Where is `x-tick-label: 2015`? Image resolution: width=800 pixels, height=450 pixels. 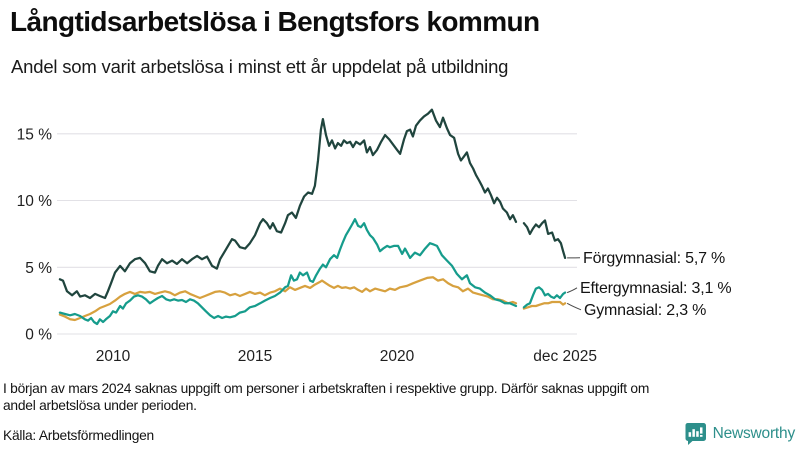
x-tick-label: 2015 is located at coordinates (255, 356).